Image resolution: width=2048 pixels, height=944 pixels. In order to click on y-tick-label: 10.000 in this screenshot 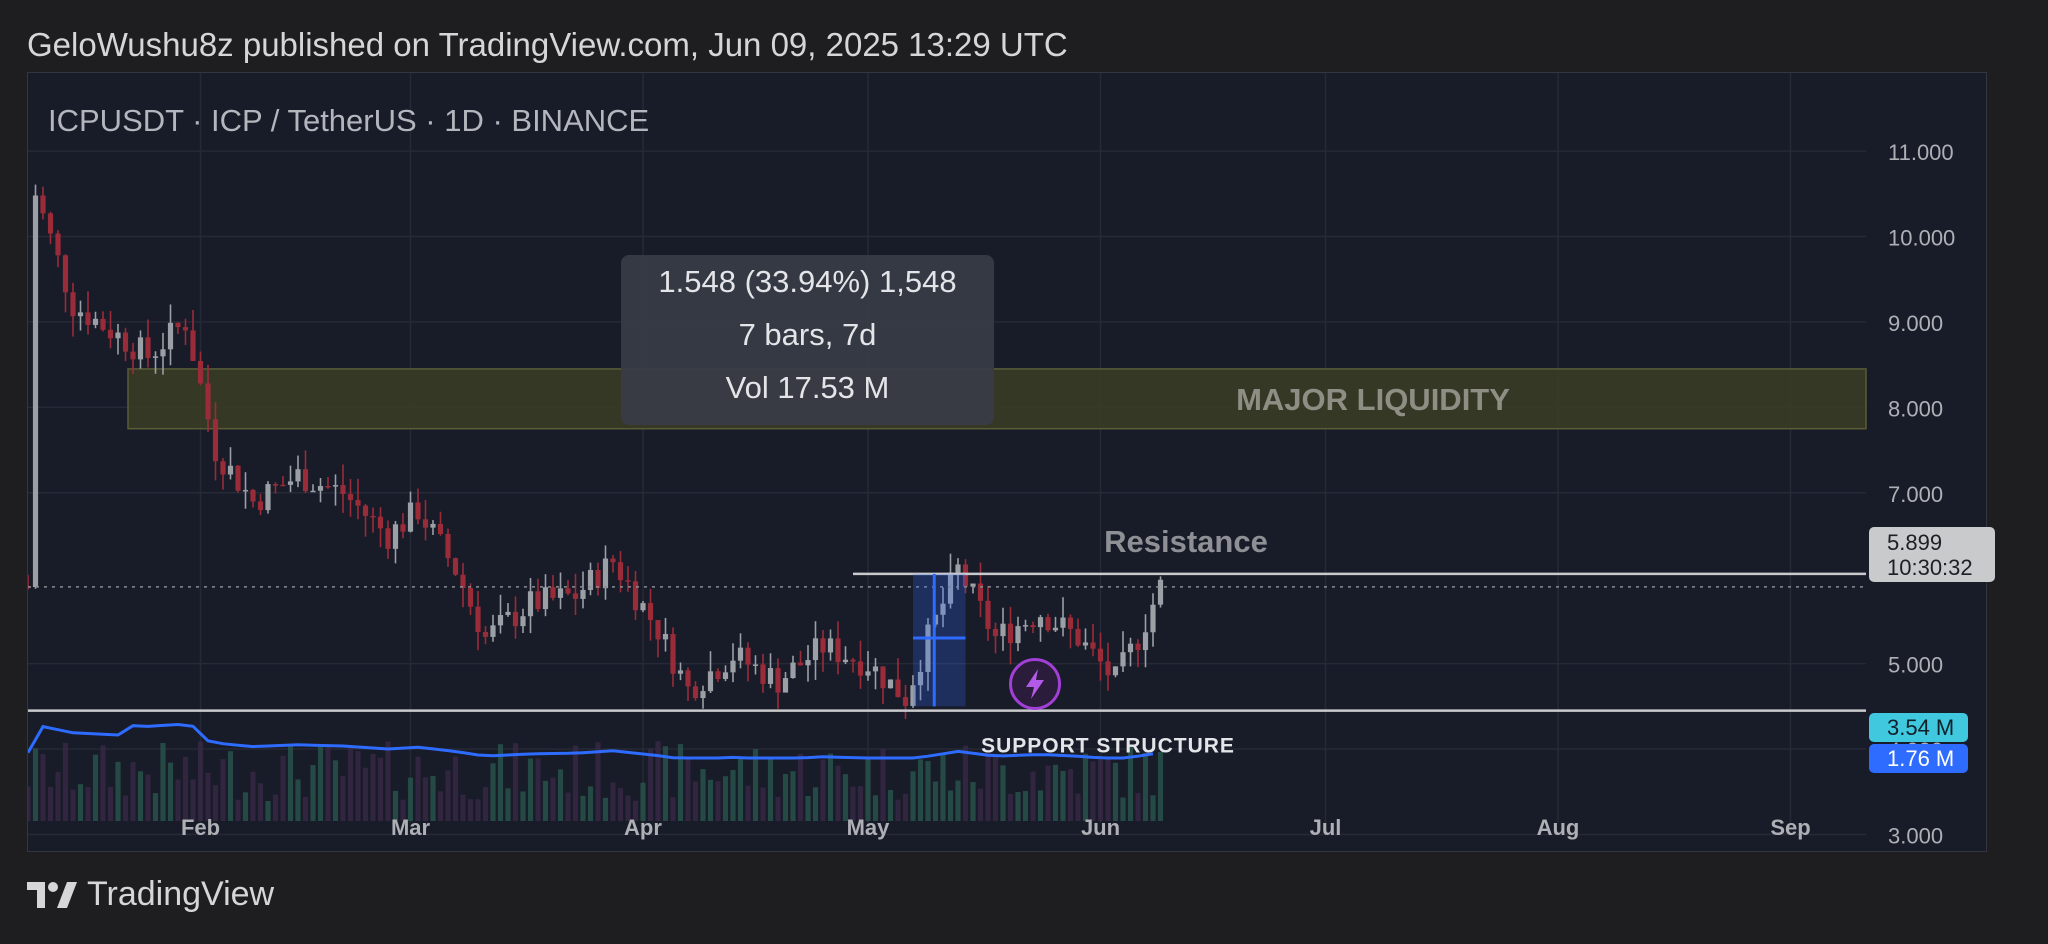, I will do `click(1921, 238)`.